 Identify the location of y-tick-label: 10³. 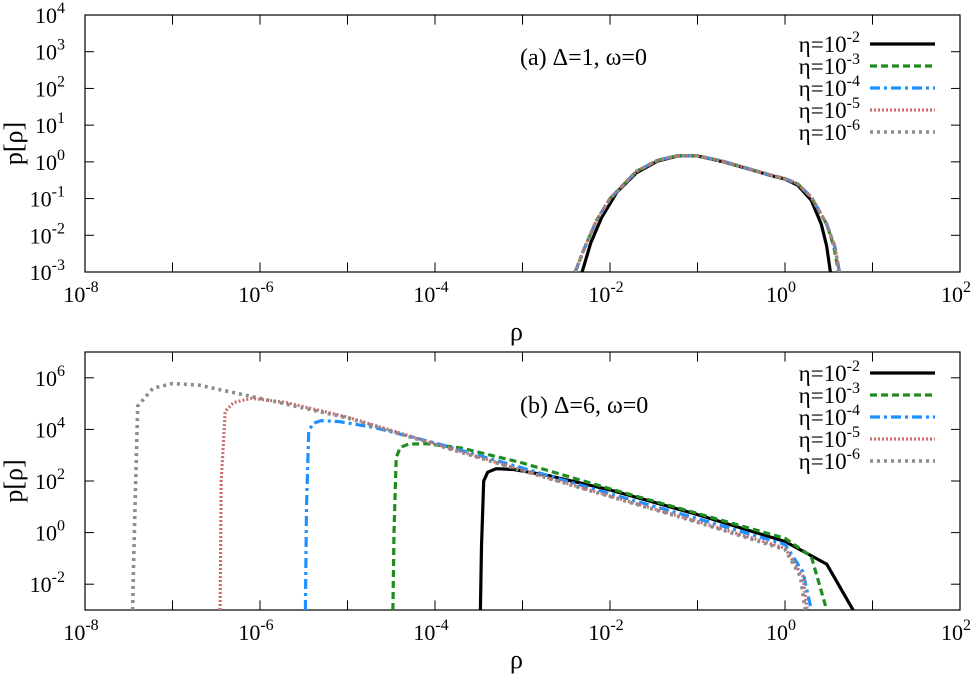
(50, 51).